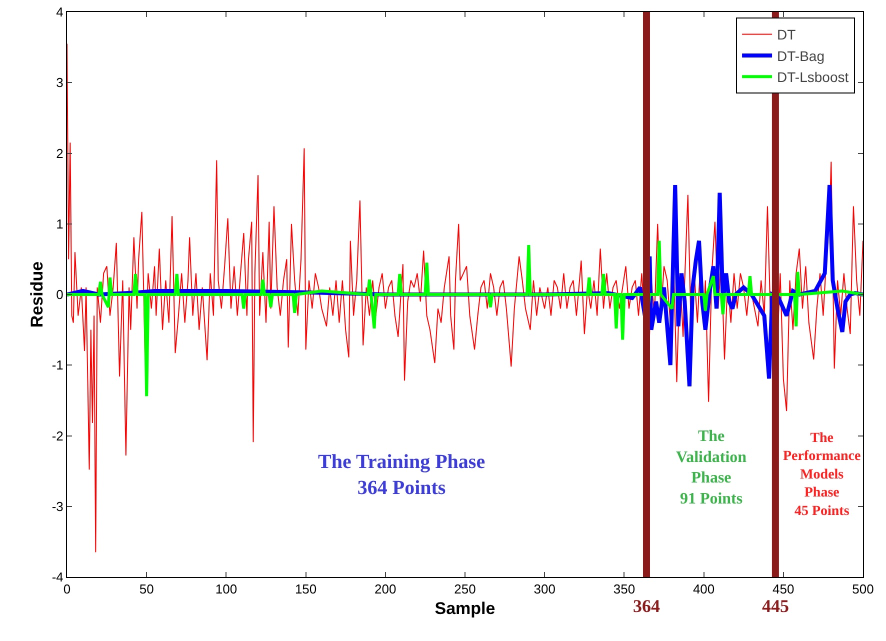 The image size is (886, 641). I want to click on x-tick-label: 500, so click(863, 589).